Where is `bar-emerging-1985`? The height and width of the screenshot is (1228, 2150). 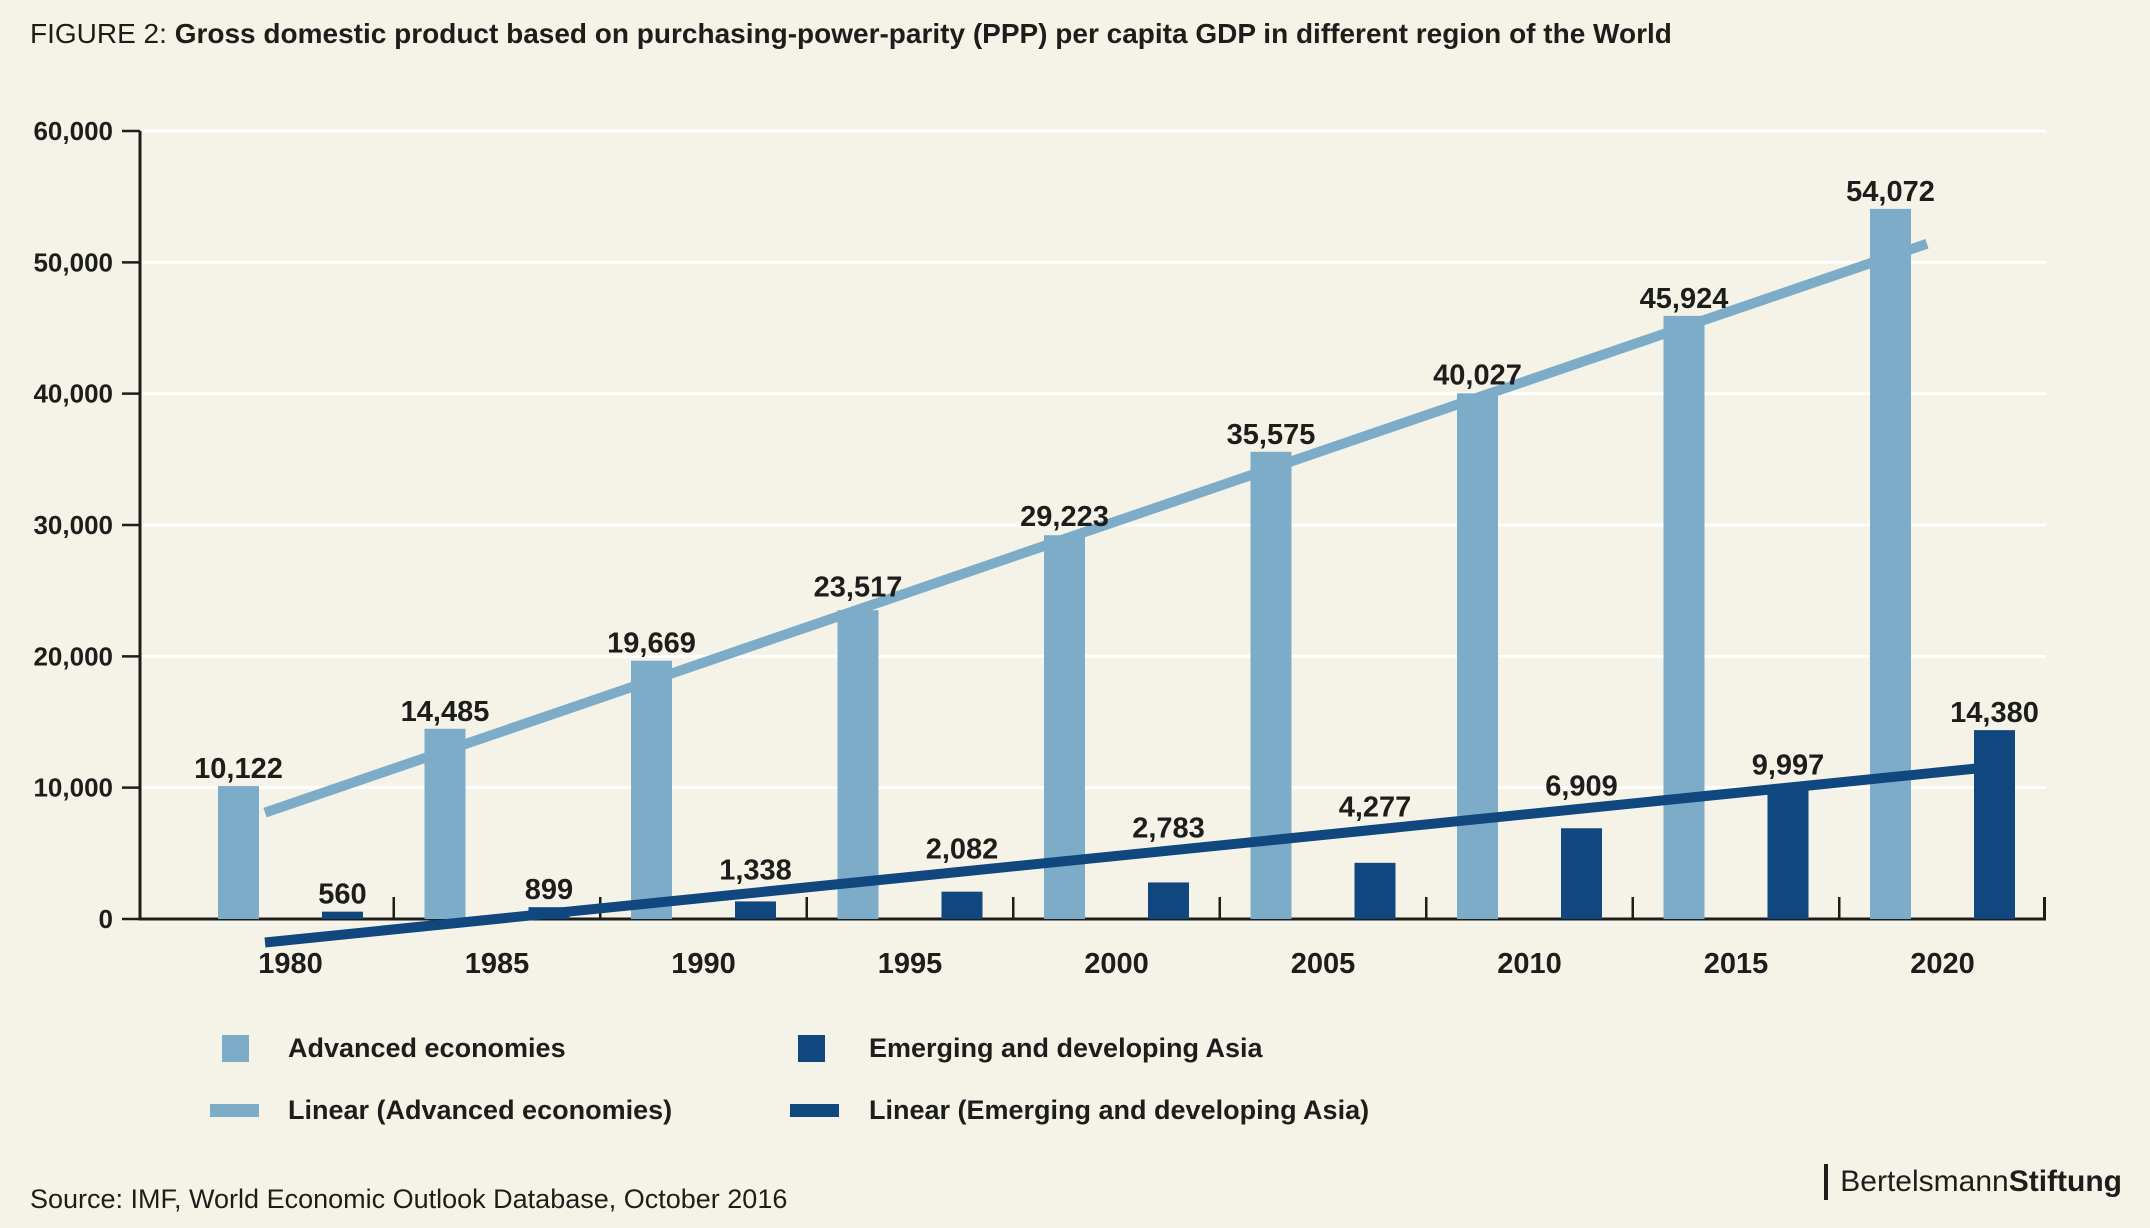
bar-emerging-1985 is located at coordinates (549, 913).